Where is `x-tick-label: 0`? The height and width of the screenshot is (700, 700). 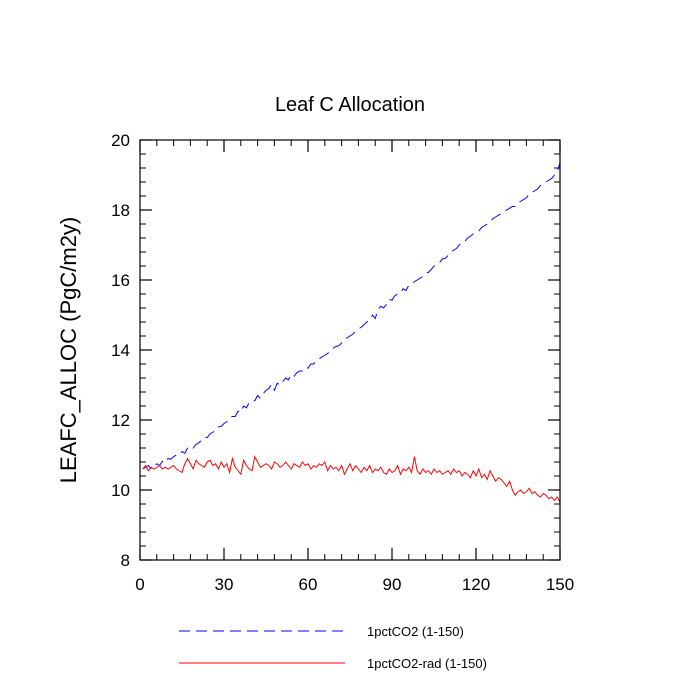 x-tick-label: 0 is located at coordinates (139, 584).